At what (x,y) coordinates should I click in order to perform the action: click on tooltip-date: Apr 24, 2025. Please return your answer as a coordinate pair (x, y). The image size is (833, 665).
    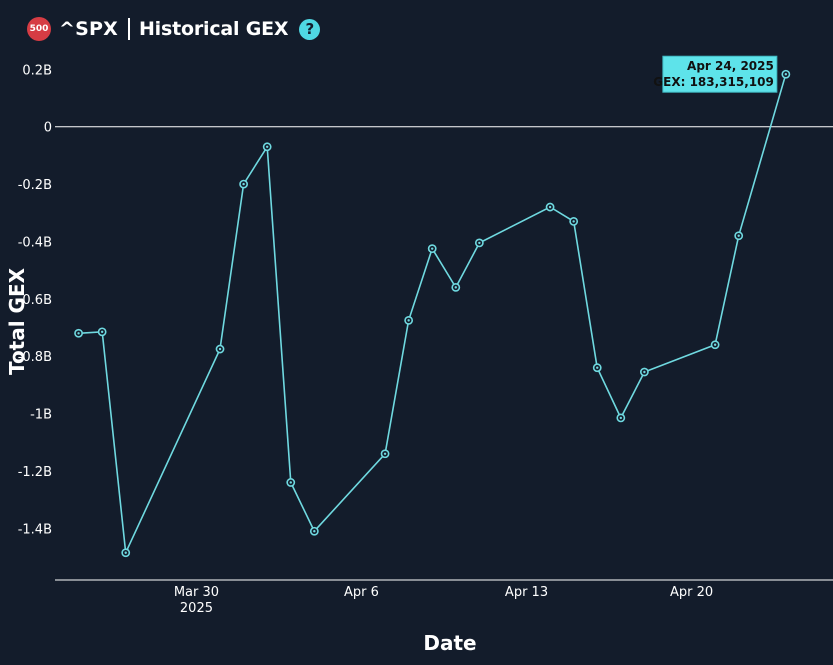
    Looking at the image, I should click on (730, 66).